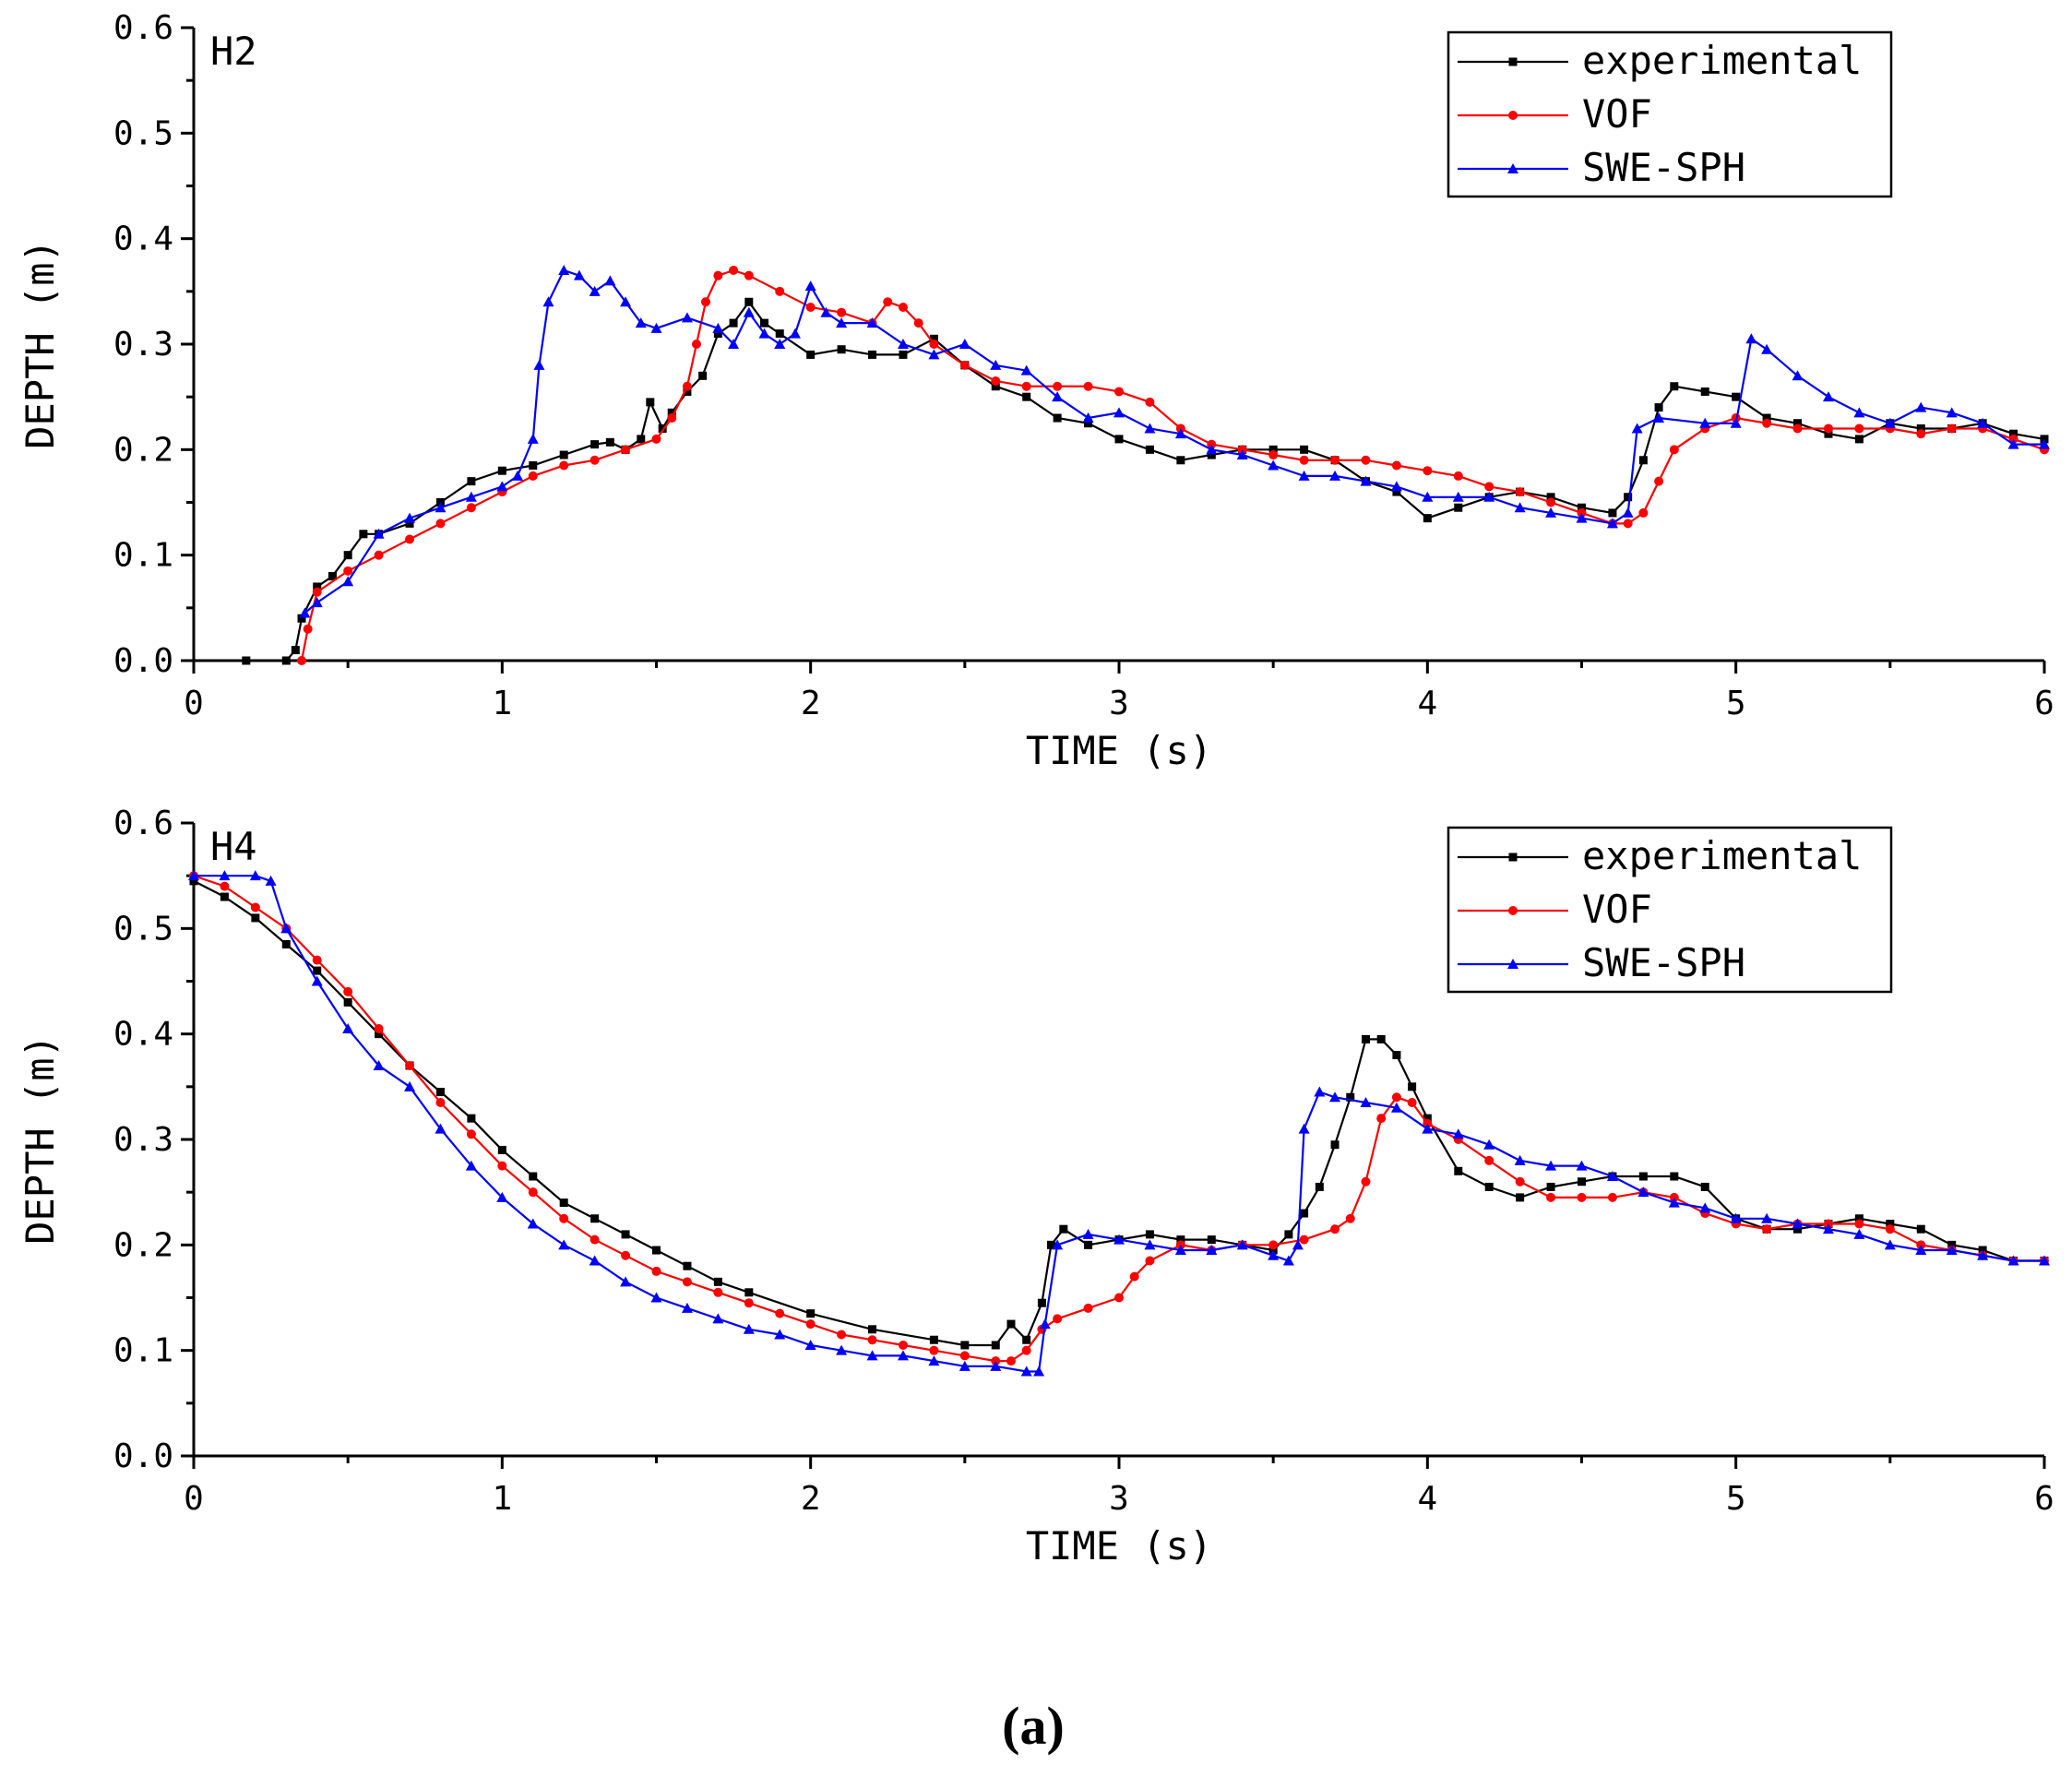 The height and width of the screenshot is (1777, 2072). What do you see at coordinates (1601, 167) in the screenshot?
I see `legend-entry-swe-sph: SWE-SPH` at bounding box center [1601, 167].